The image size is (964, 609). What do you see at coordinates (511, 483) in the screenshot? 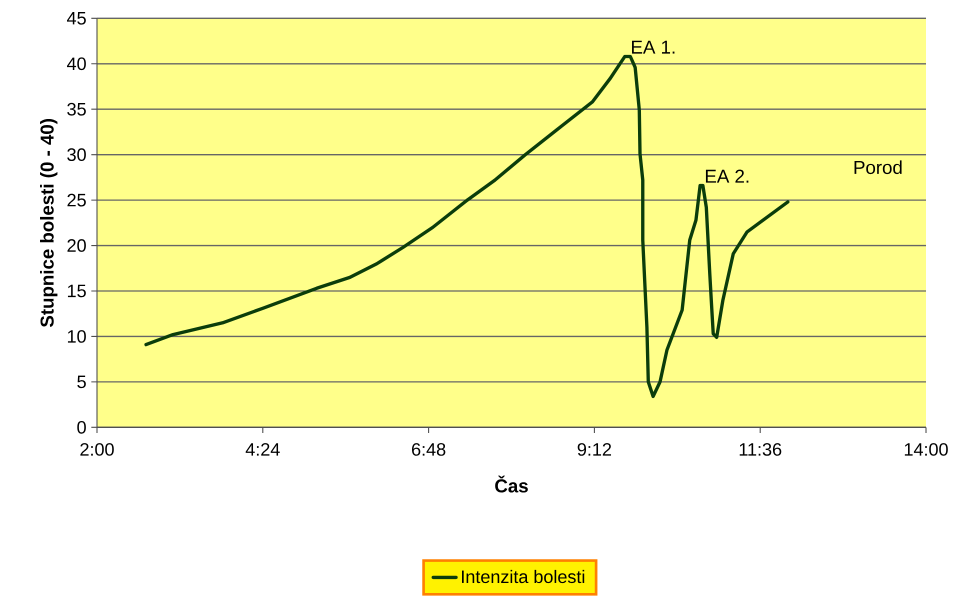
I see `x-axis-title: Čas` at bounding box center [511, 483].